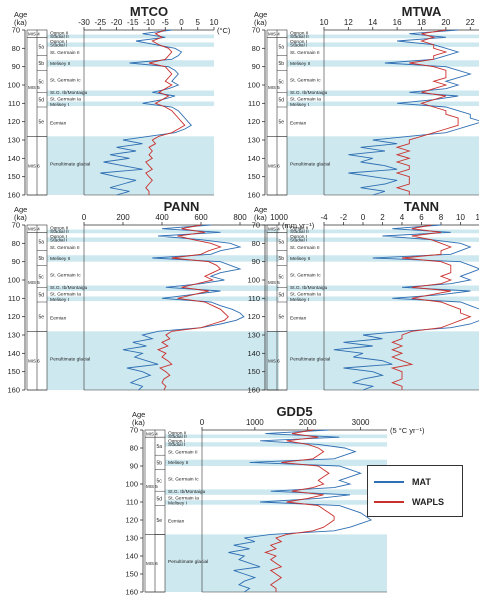  I want to click on x-tick-label: 200, so click(123, 217).